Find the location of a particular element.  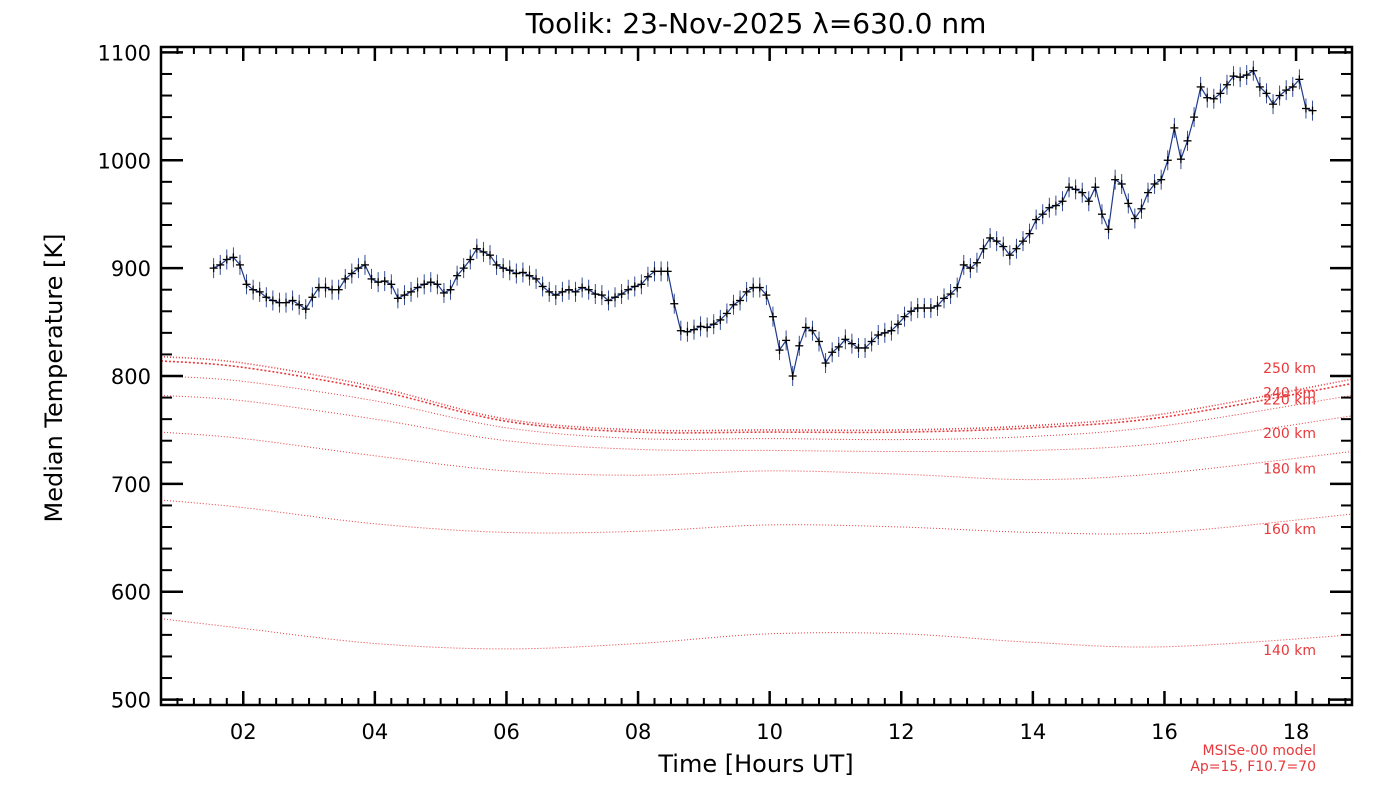

x-tick-label: 06 is located at coordinates (506, 732).